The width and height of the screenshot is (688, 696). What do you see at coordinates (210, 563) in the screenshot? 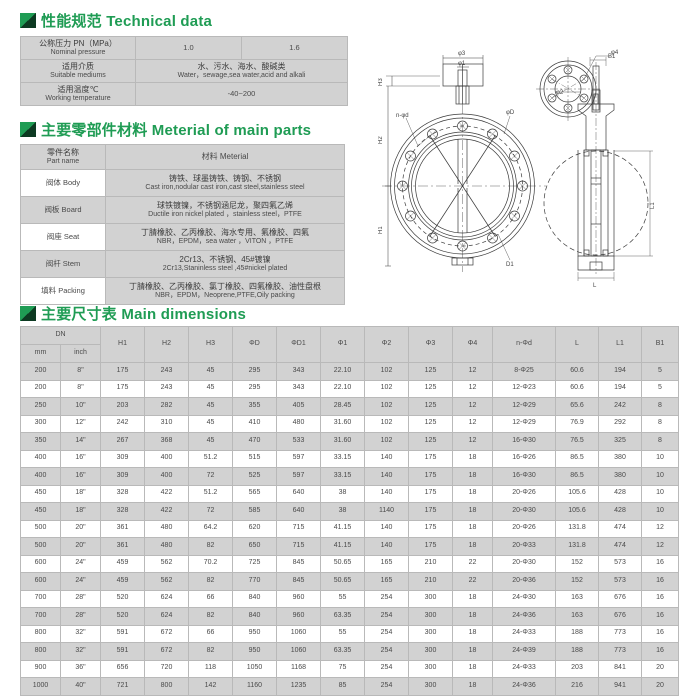
I see `dimensions-cell: 70.2` at bounding box center [210, 563].